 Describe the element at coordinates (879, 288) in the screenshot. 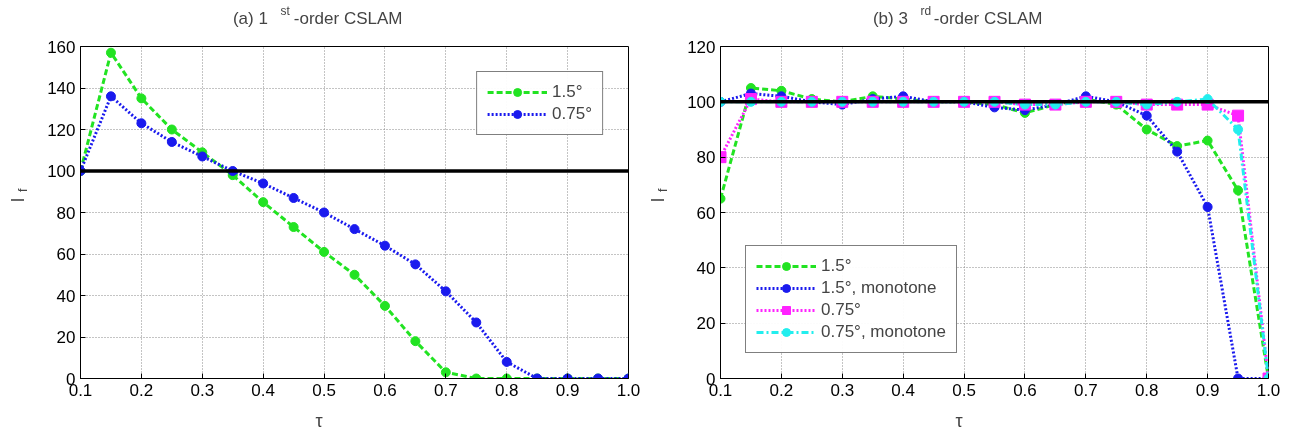

I see `legend-label: 1.5°, monotone` at that location.